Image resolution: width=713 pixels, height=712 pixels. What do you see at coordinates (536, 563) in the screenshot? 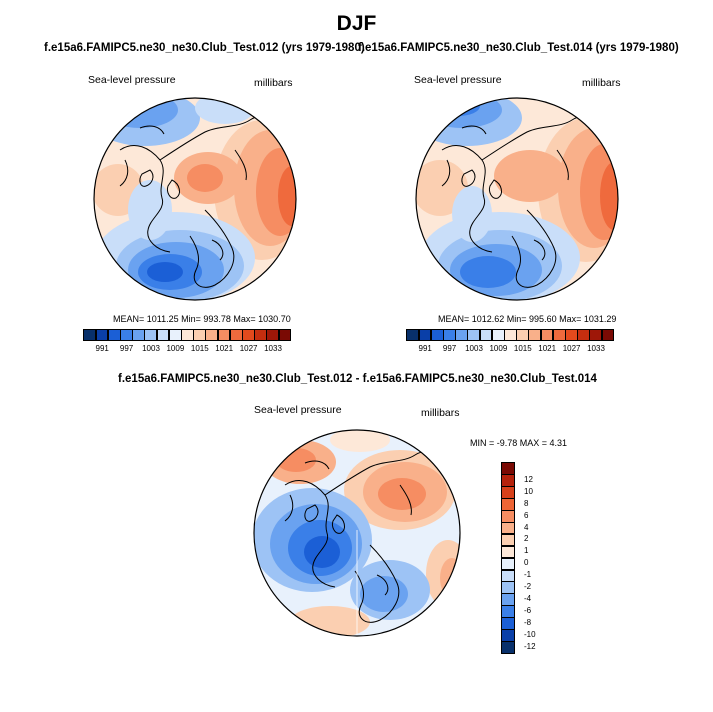
I see `diff-colorbar-labels: 12 10 8 6 4 2 1 0 -1 -2 -4 -6 -8 -10 -12` at bounding box center [536, 563].